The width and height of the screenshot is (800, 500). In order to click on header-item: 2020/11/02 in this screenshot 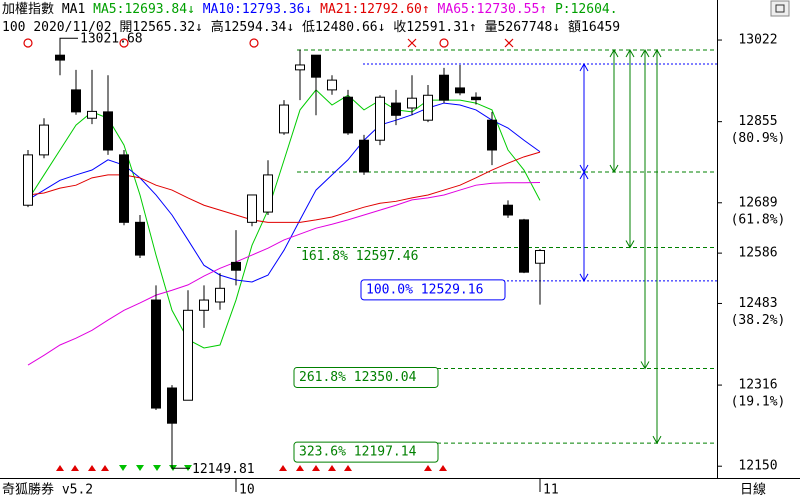, I will do `click(72, 27)`.